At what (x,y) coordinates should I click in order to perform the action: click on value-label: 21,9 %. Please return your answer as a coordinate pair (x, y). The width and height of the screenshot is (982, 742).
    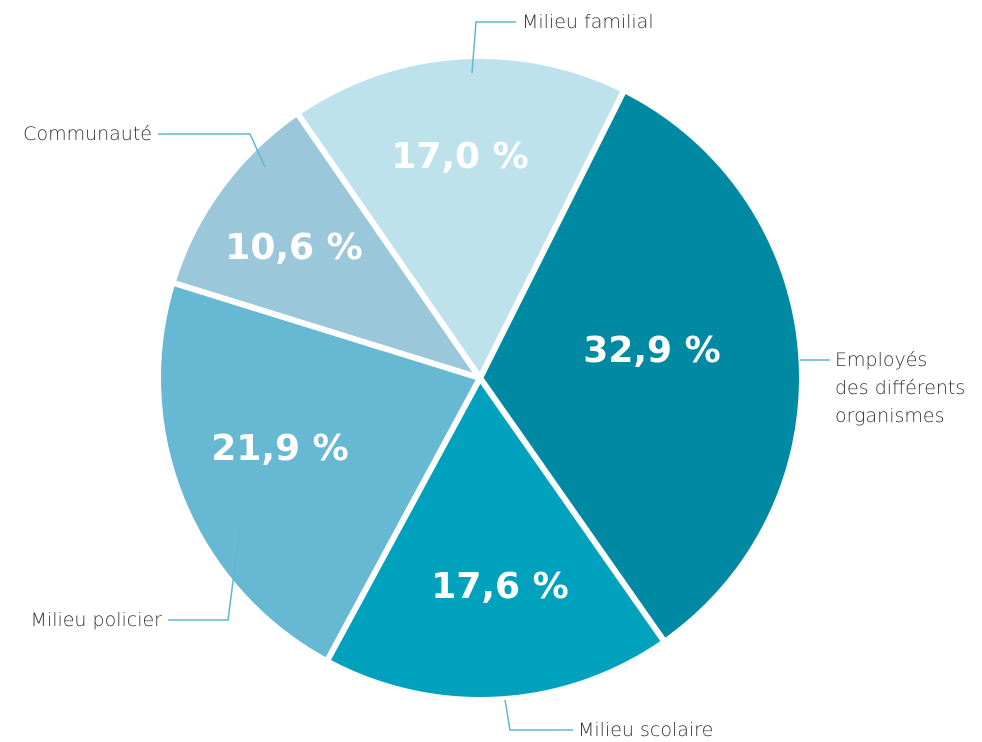
    Looking at the image, I should click on (279, 448).